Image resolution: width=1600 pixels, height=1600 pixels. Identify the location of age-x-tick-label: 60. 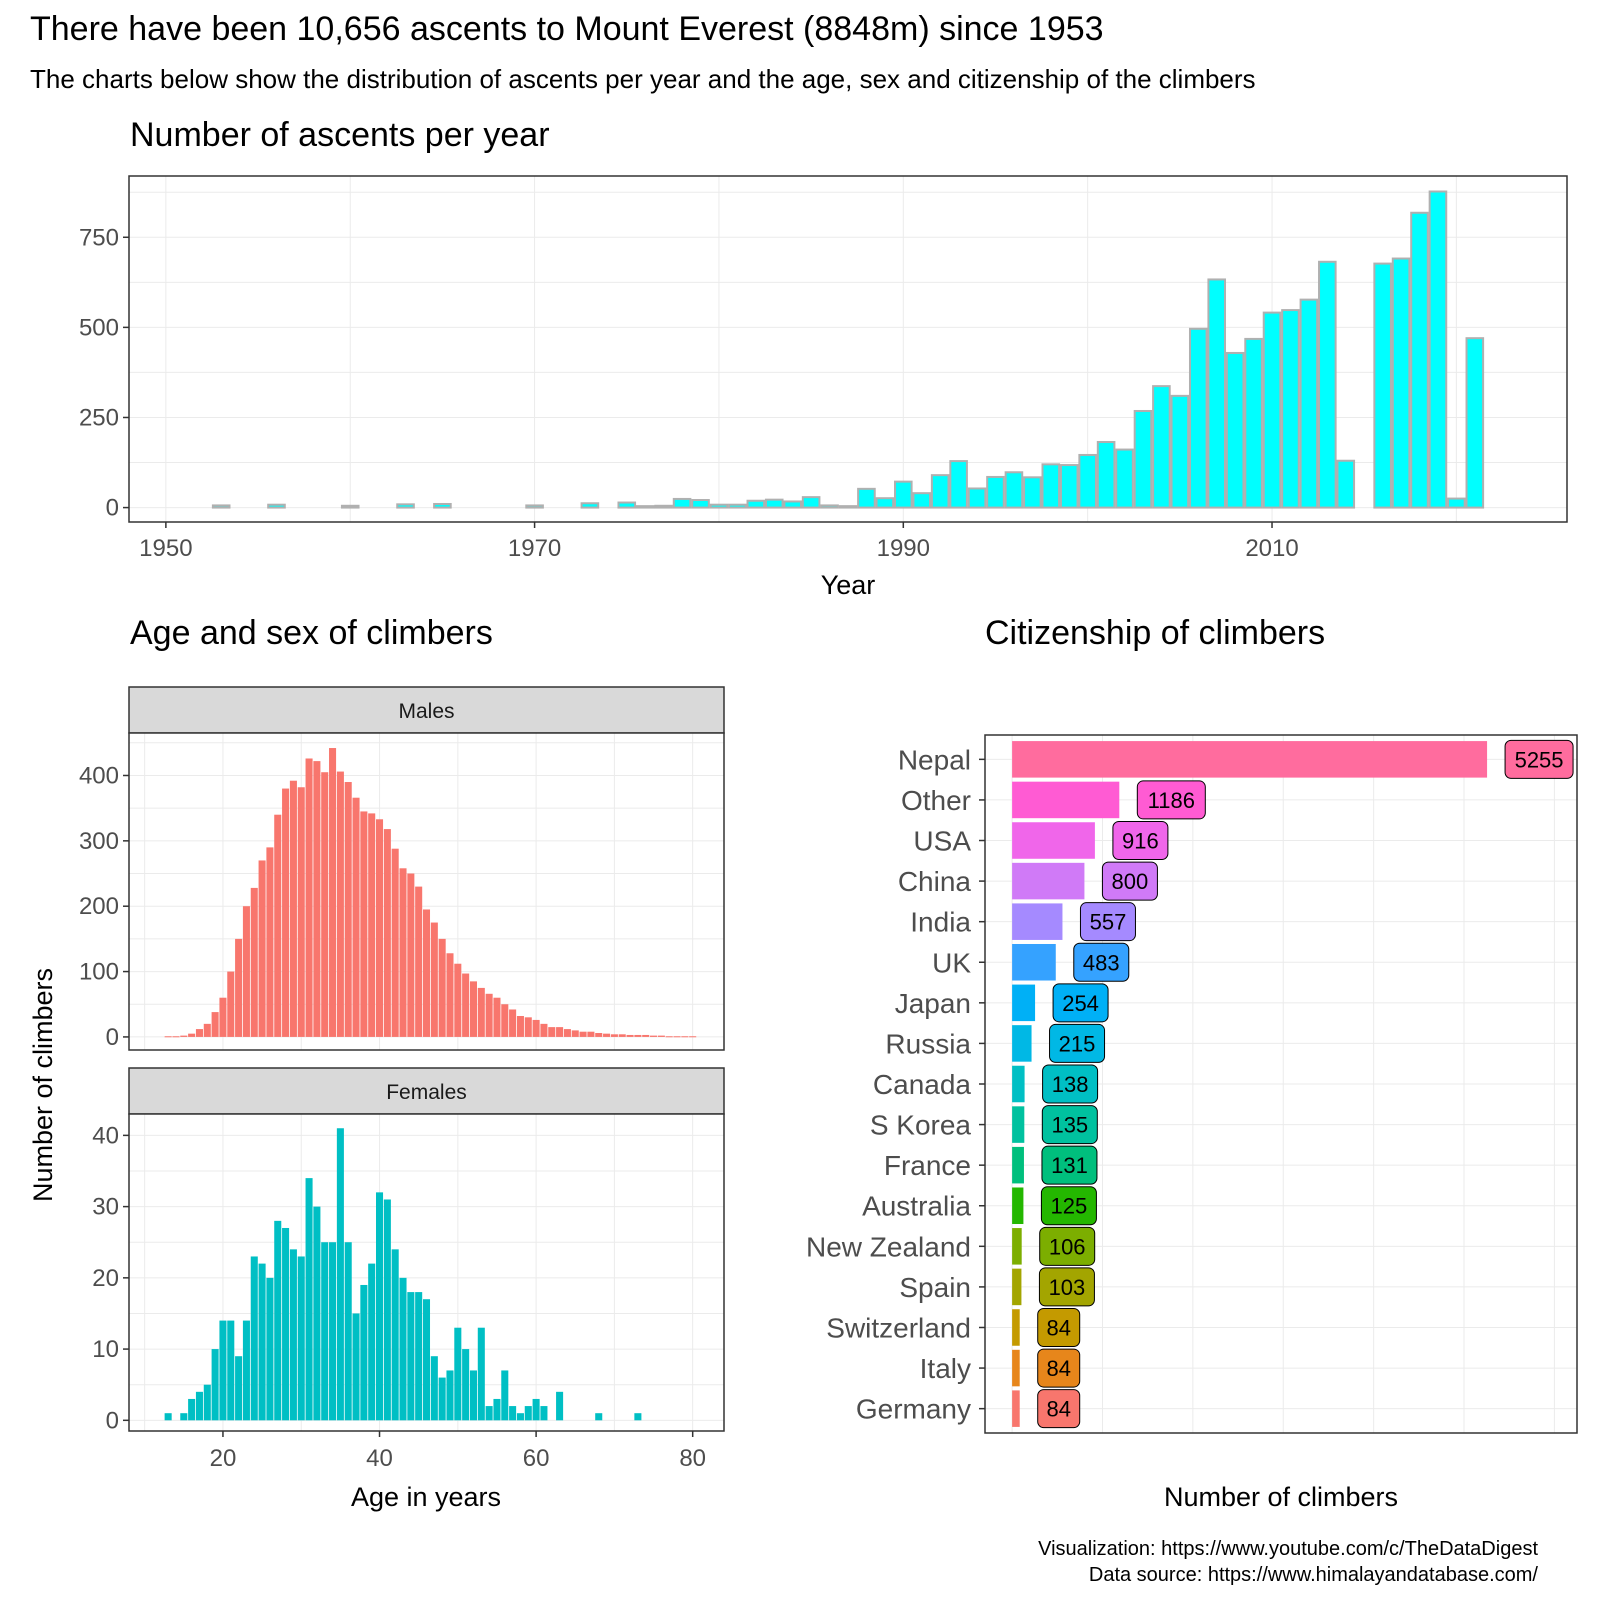
(536, 1458).